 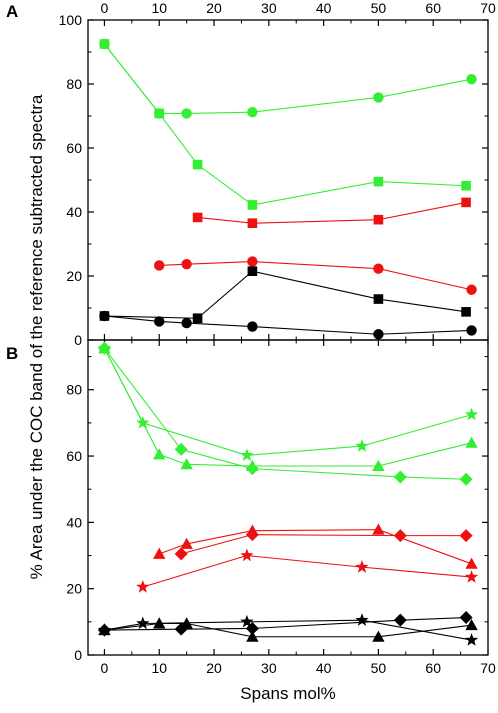 What do you see at coordinates (433, 668) in the screenshot?
I see `x-tick-label: 60` at bounding box center [433, 668].